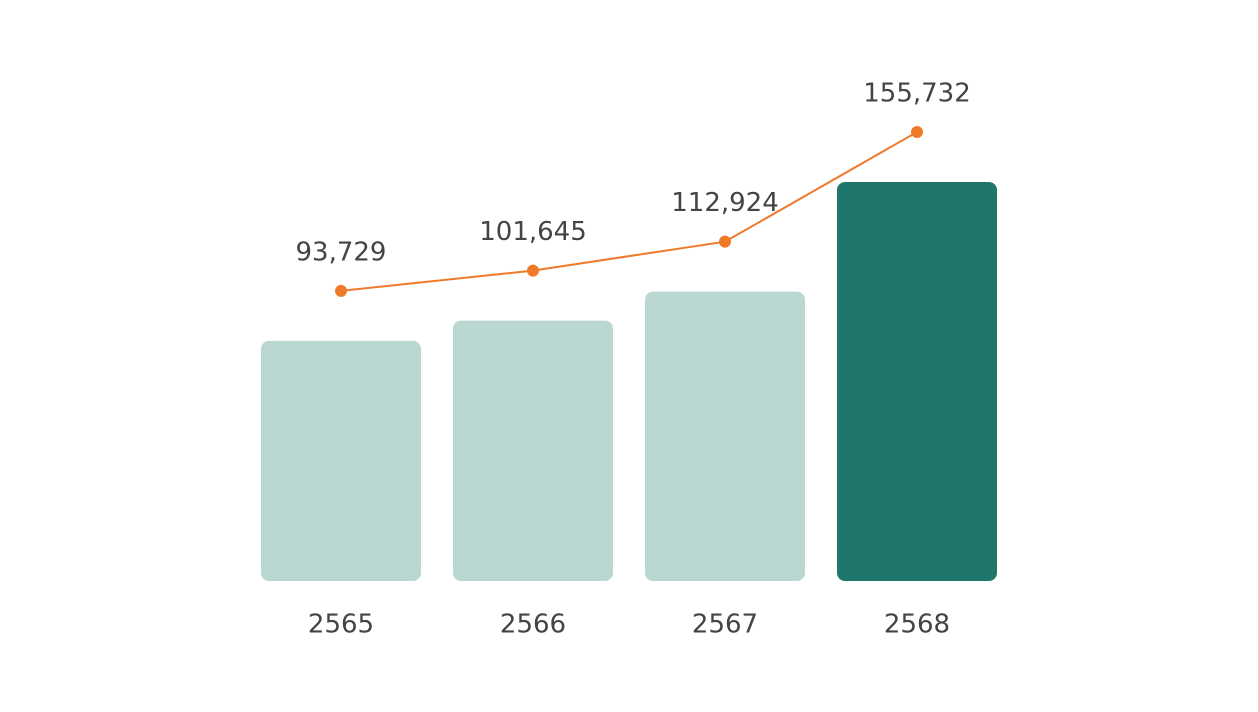  Describe the element at coordinates (917, 625) in the screenshot. I see `x-tick-label: 2568` at that location.